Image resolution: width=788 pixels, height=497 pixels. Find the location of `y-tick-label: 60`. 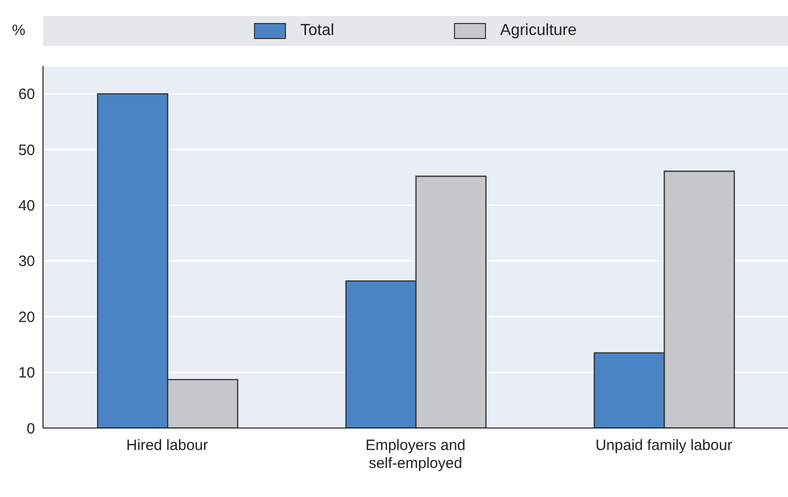

y-tick-label: 60 is located at coordinates (26, 95).